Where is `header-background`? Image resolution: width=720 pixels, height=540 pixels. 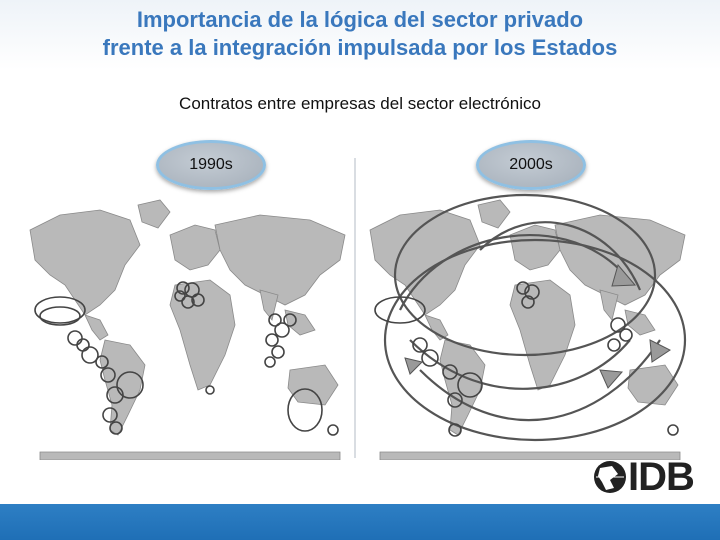
header-background is located at coordinates (360, 35).